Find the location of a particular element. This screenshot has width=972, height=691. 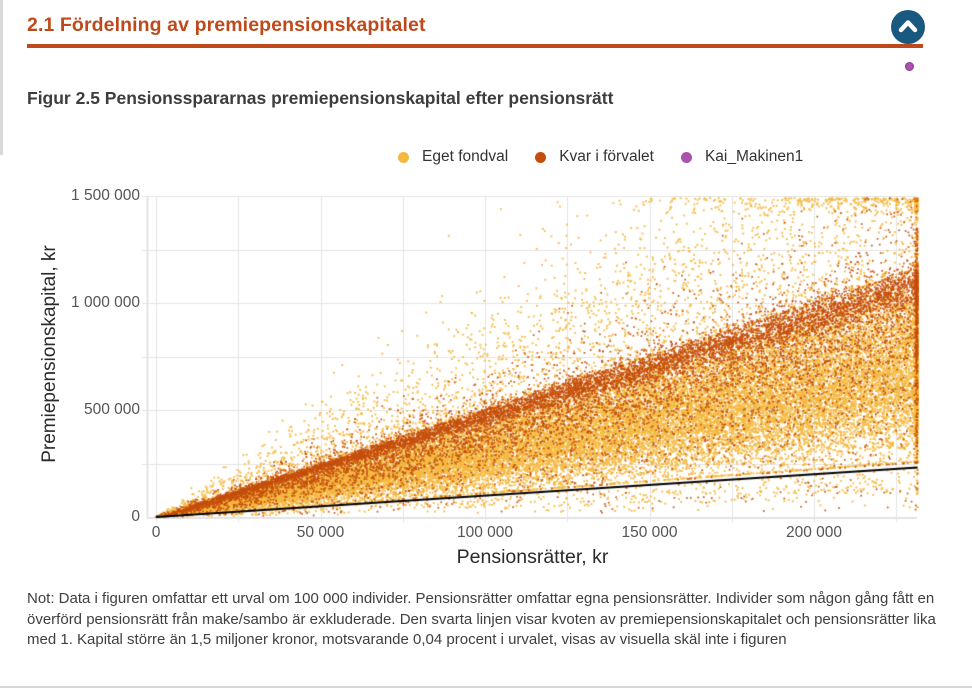

y-axis-title: Premiepensionskapital, kr is located at coordinates (49, 354).